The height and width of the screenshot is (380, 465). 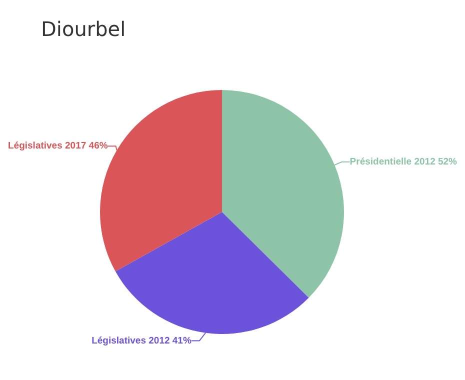 What do you see at coordinates (404, 162) in the screenshot?
I see `slice-label: Présidentielle 2012 52%` at bounding box center [404, 162].